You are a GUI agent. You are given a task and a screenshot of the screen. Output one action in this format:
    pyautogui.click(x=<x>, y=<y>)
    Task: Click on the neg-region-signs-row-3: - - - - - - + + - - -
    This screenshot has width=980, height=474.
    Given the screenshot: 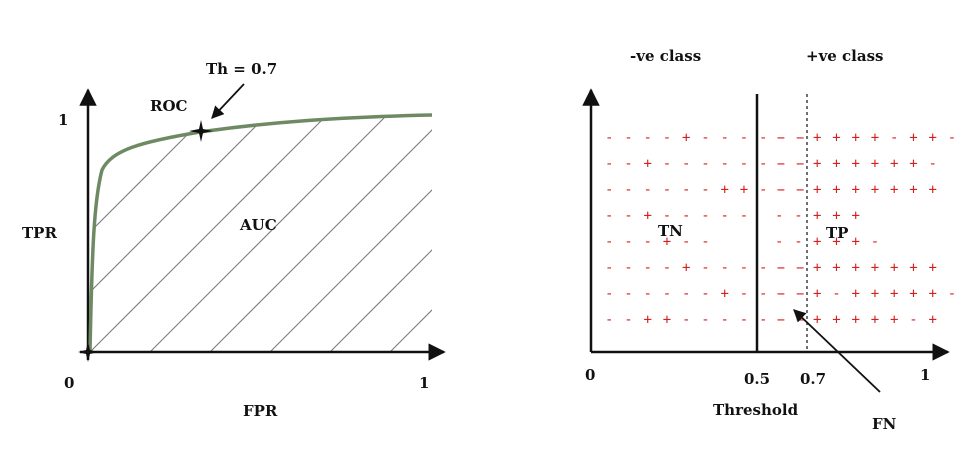 What is the action you would take?
    pyautogui.click(x=706, y=190)
    